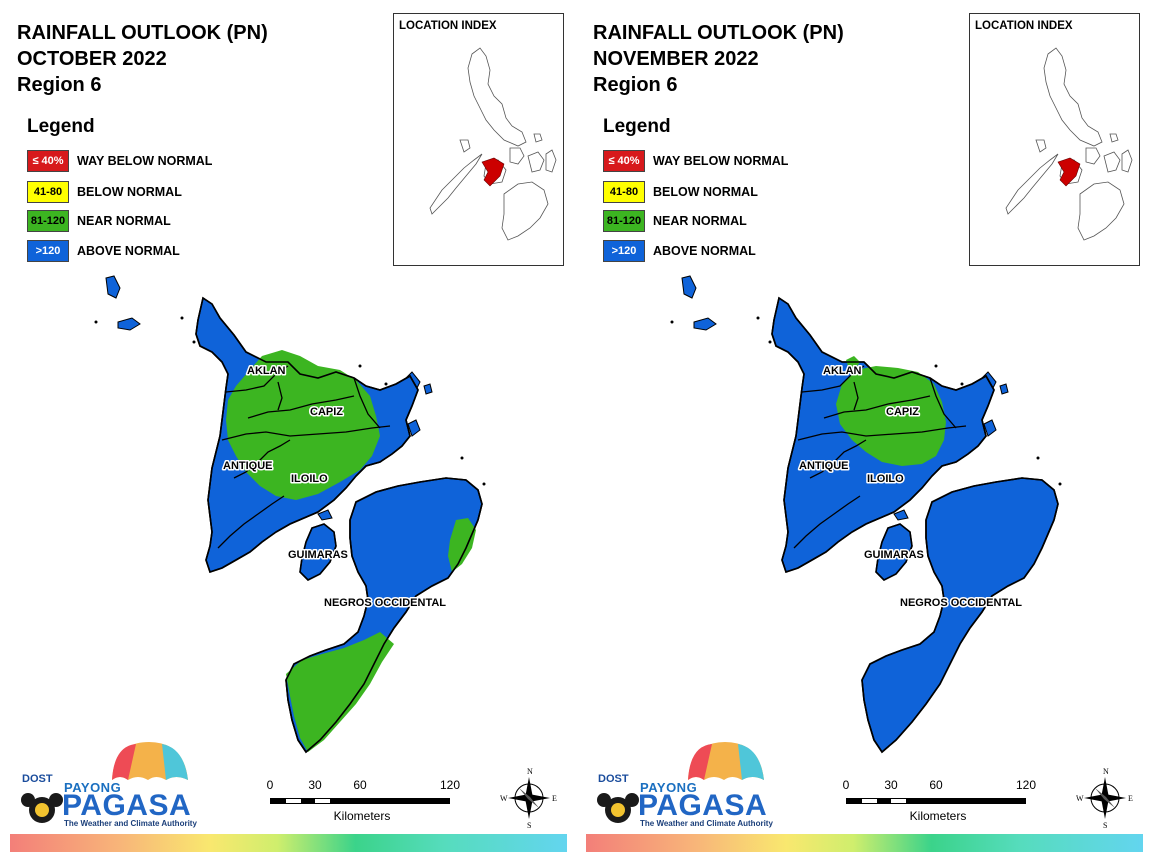 The width and height of the screenshot is (1152, 864). I want to click on legend-item: ≤ 40% WAY BELOW NORMAL, so click(119, 161).